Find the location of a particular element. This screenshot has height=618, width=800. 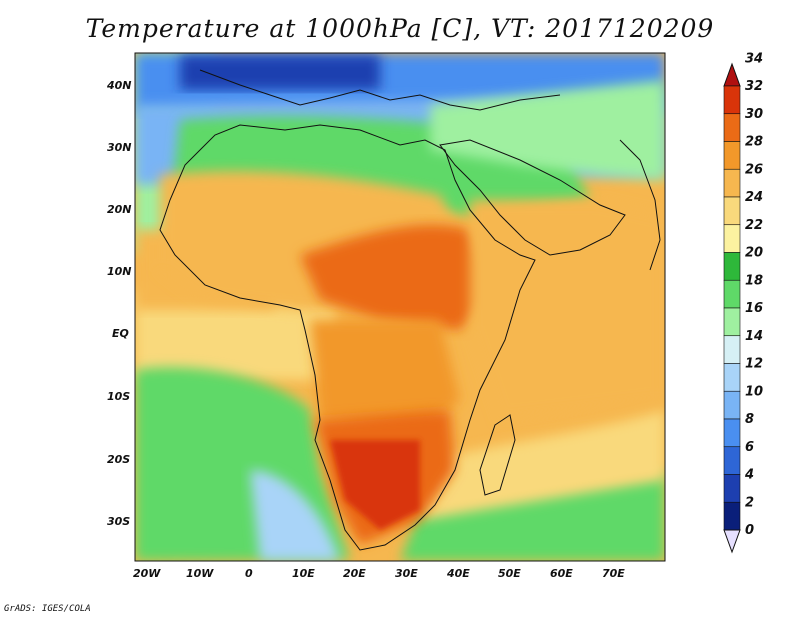

colorbar-label: 32 is located at coordinates (754, 86).